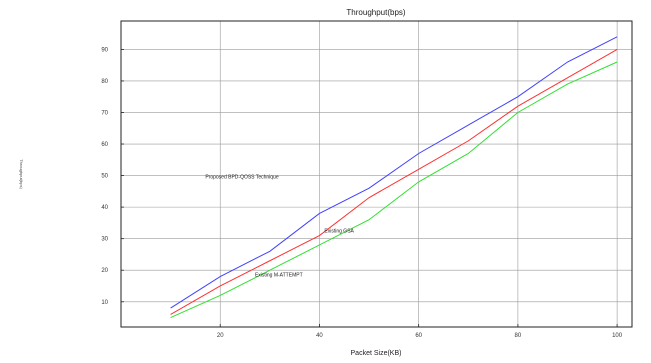 The image size is (651, 363). What do you see at coordinates (418, 336) in the screenshot?
I see `x-tick-label: 60` at bounding box center [418, 336].